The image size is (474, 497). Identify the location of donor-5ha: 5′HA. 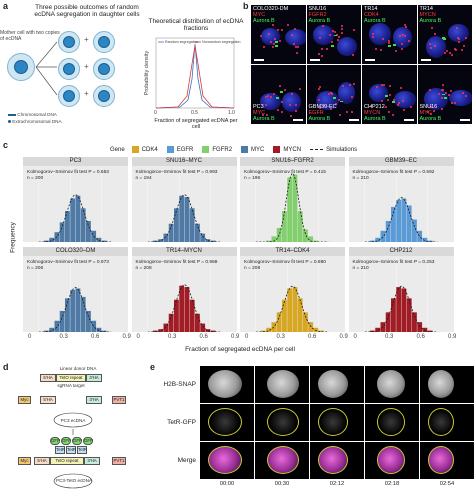
(48, 378).